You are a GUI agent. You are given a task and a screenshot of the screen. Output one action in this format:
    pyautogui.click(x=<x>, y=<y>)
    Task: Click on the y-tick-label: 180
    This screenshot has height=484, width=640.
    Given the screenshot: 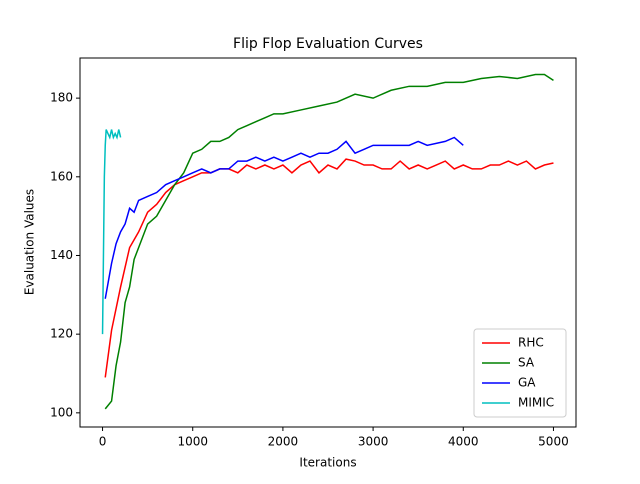 What is the action you would take?
    pyautogui.click(x=61, y=98)
    